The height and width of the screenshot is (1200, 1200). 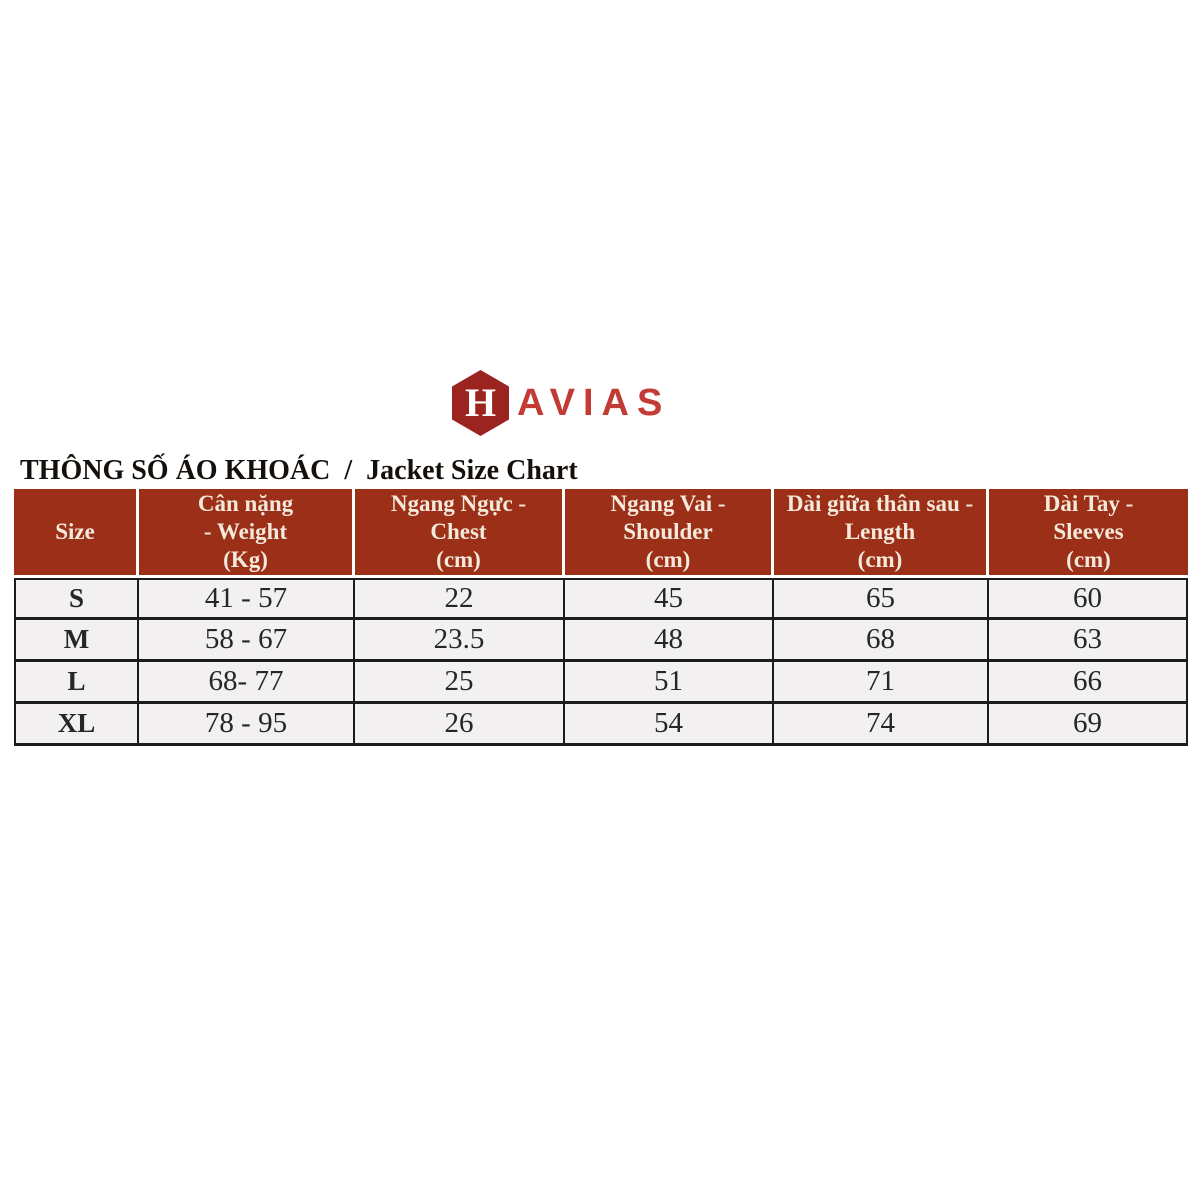 I want to click on shoulder-cell: 45, so click(x=669, y=599).